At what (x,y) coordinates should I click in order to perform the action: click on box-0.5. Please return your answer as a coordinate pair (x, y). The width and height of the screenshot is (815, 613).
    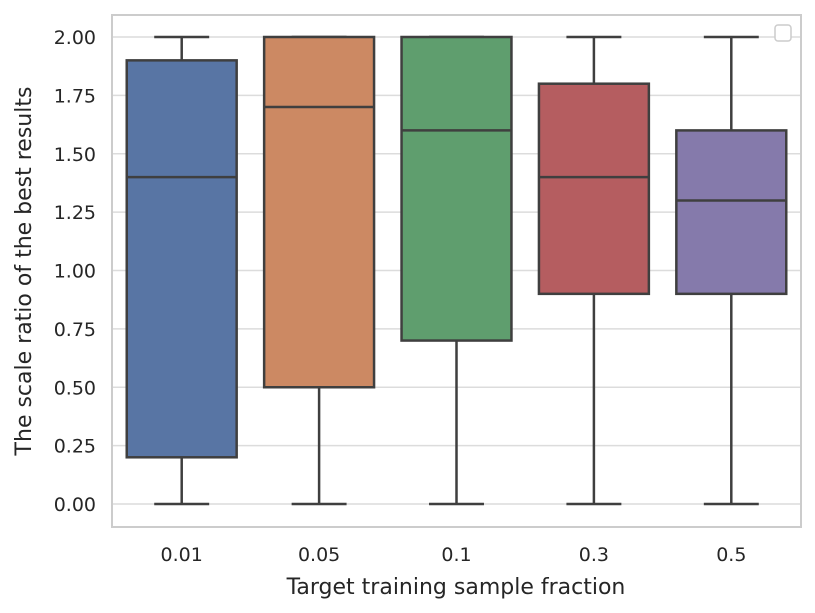
    Looking at the image, I should click on (731, 270).